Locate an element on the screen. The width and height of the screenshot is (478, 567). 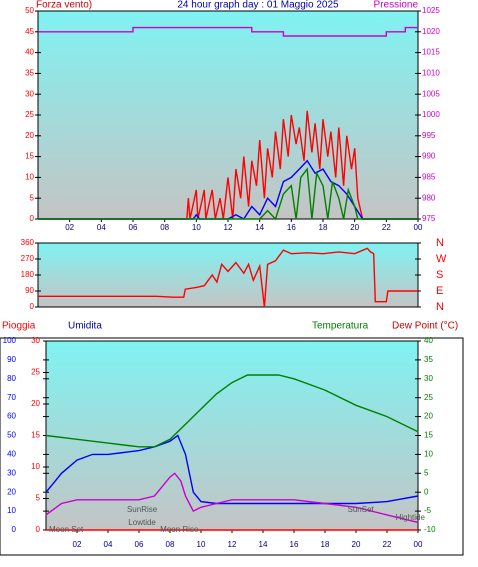
x-tick-label: 18 is located at coordinates (325, 544).